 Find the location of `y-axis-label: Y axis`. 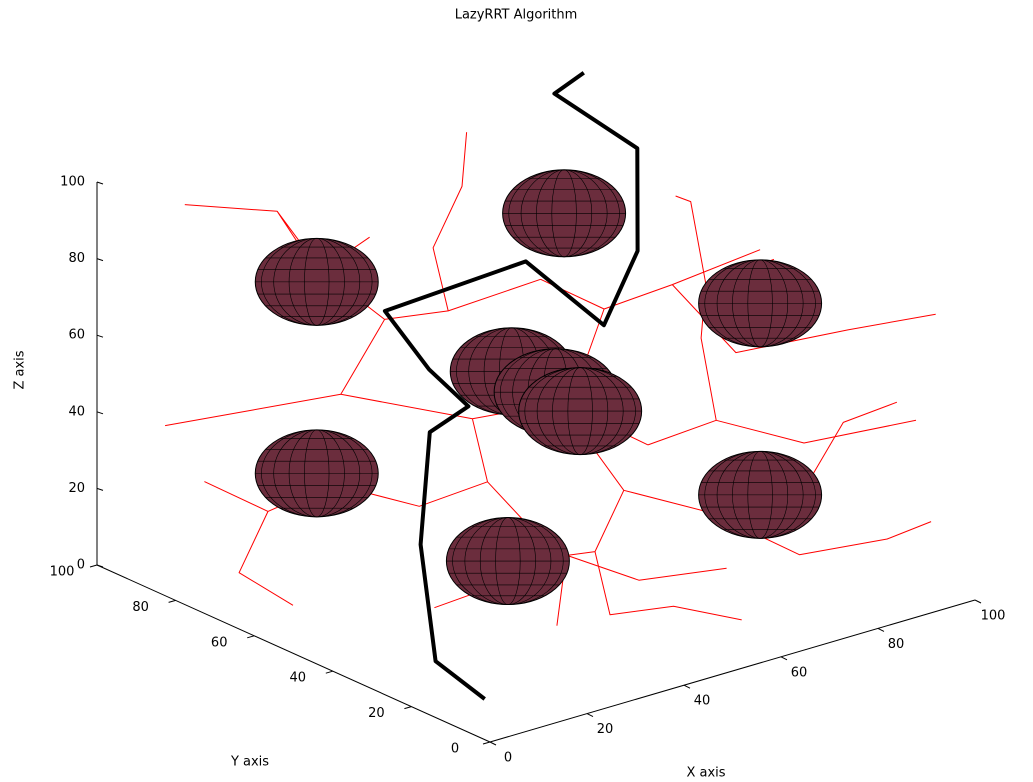

y-axis-label: Y axis is located at coordinates (249, 762).